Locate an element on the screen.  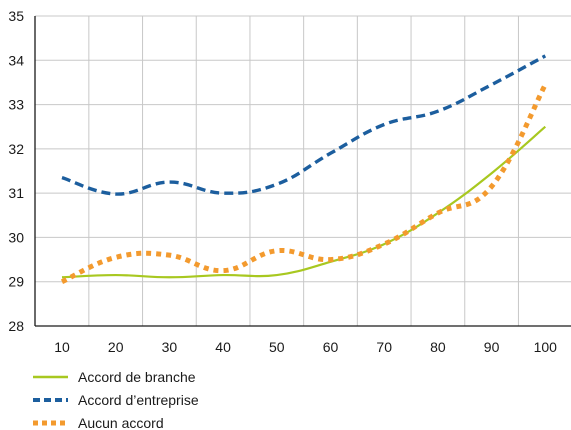
y-axis-ticks: 28 29 30 31 32 33 34 35 is located at coordinates (16, 171).